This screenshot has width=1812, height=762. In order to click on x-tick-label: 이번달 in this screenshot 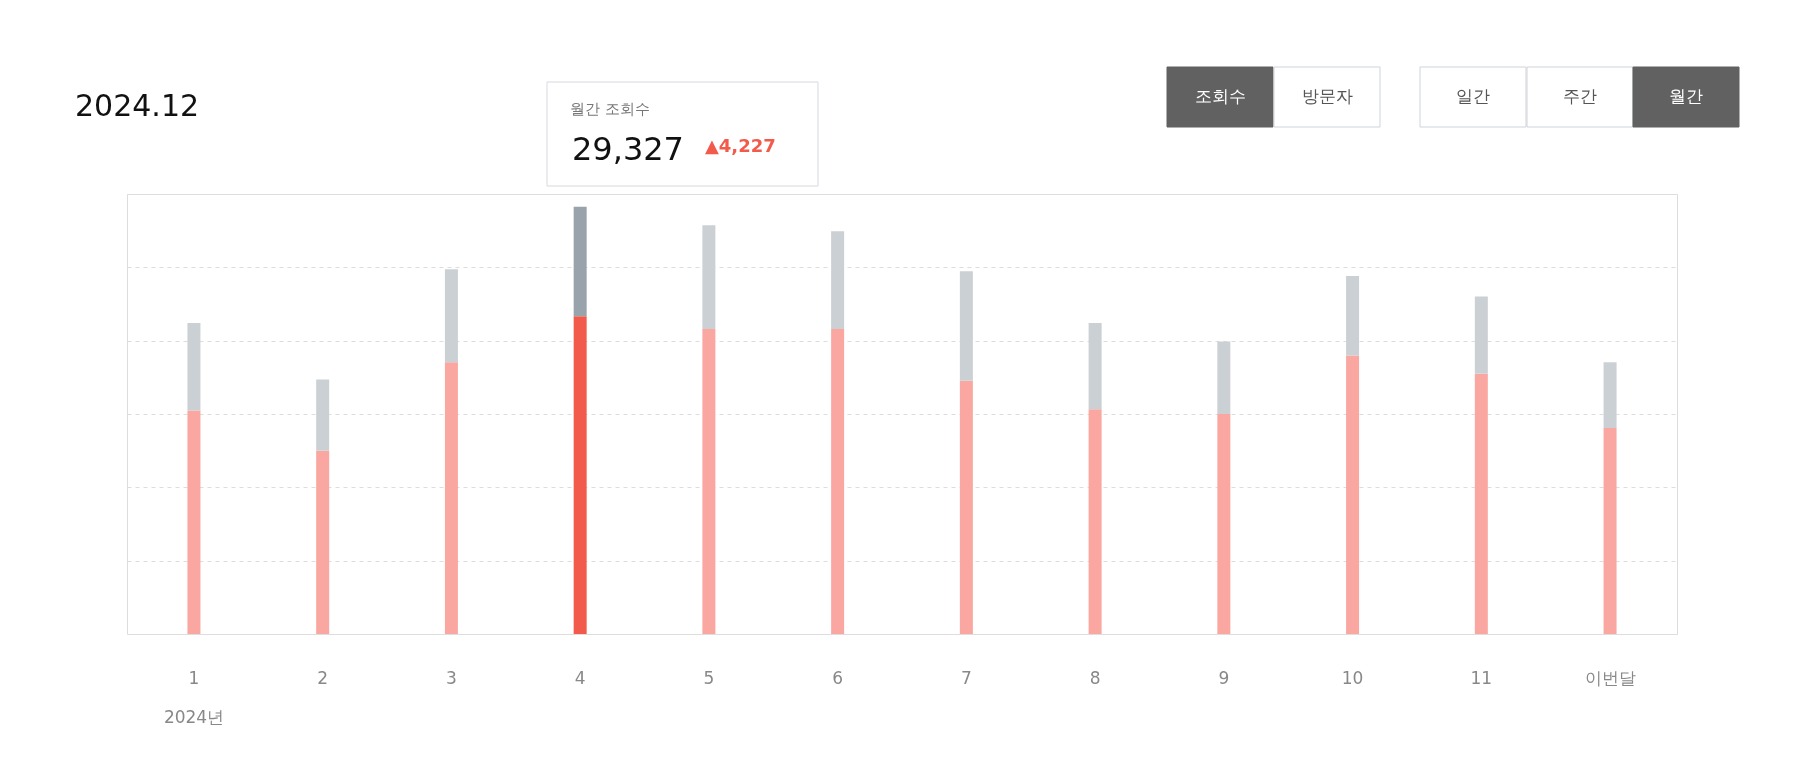, I will do `click(1610, 677)`.